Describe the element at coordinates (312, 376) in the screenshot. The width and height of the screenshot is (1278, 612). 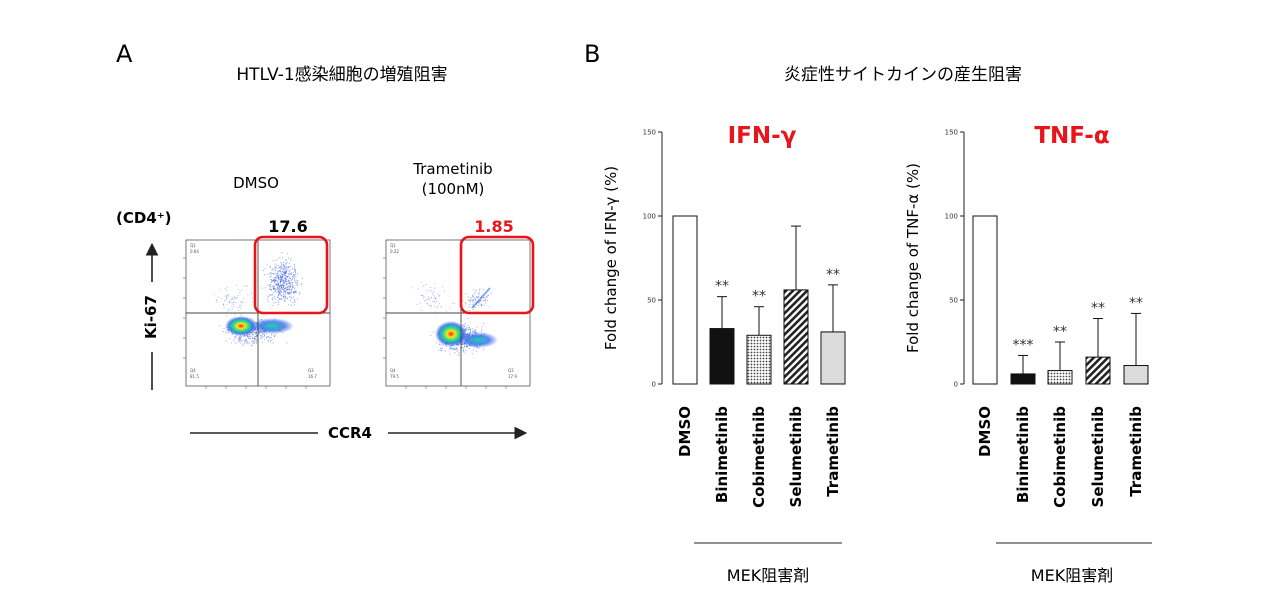
I see `quadrant-value: 16.7` at that location.